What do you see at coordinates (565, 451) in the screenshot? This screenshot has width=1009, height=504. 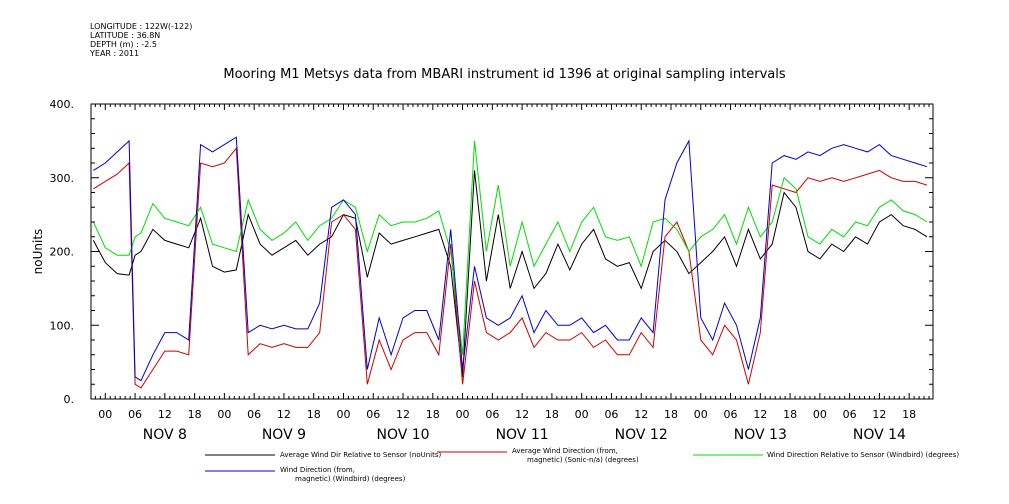 I see `legend-label-2a: Average Wind Direction (from,` at bounding box center [565, 451].